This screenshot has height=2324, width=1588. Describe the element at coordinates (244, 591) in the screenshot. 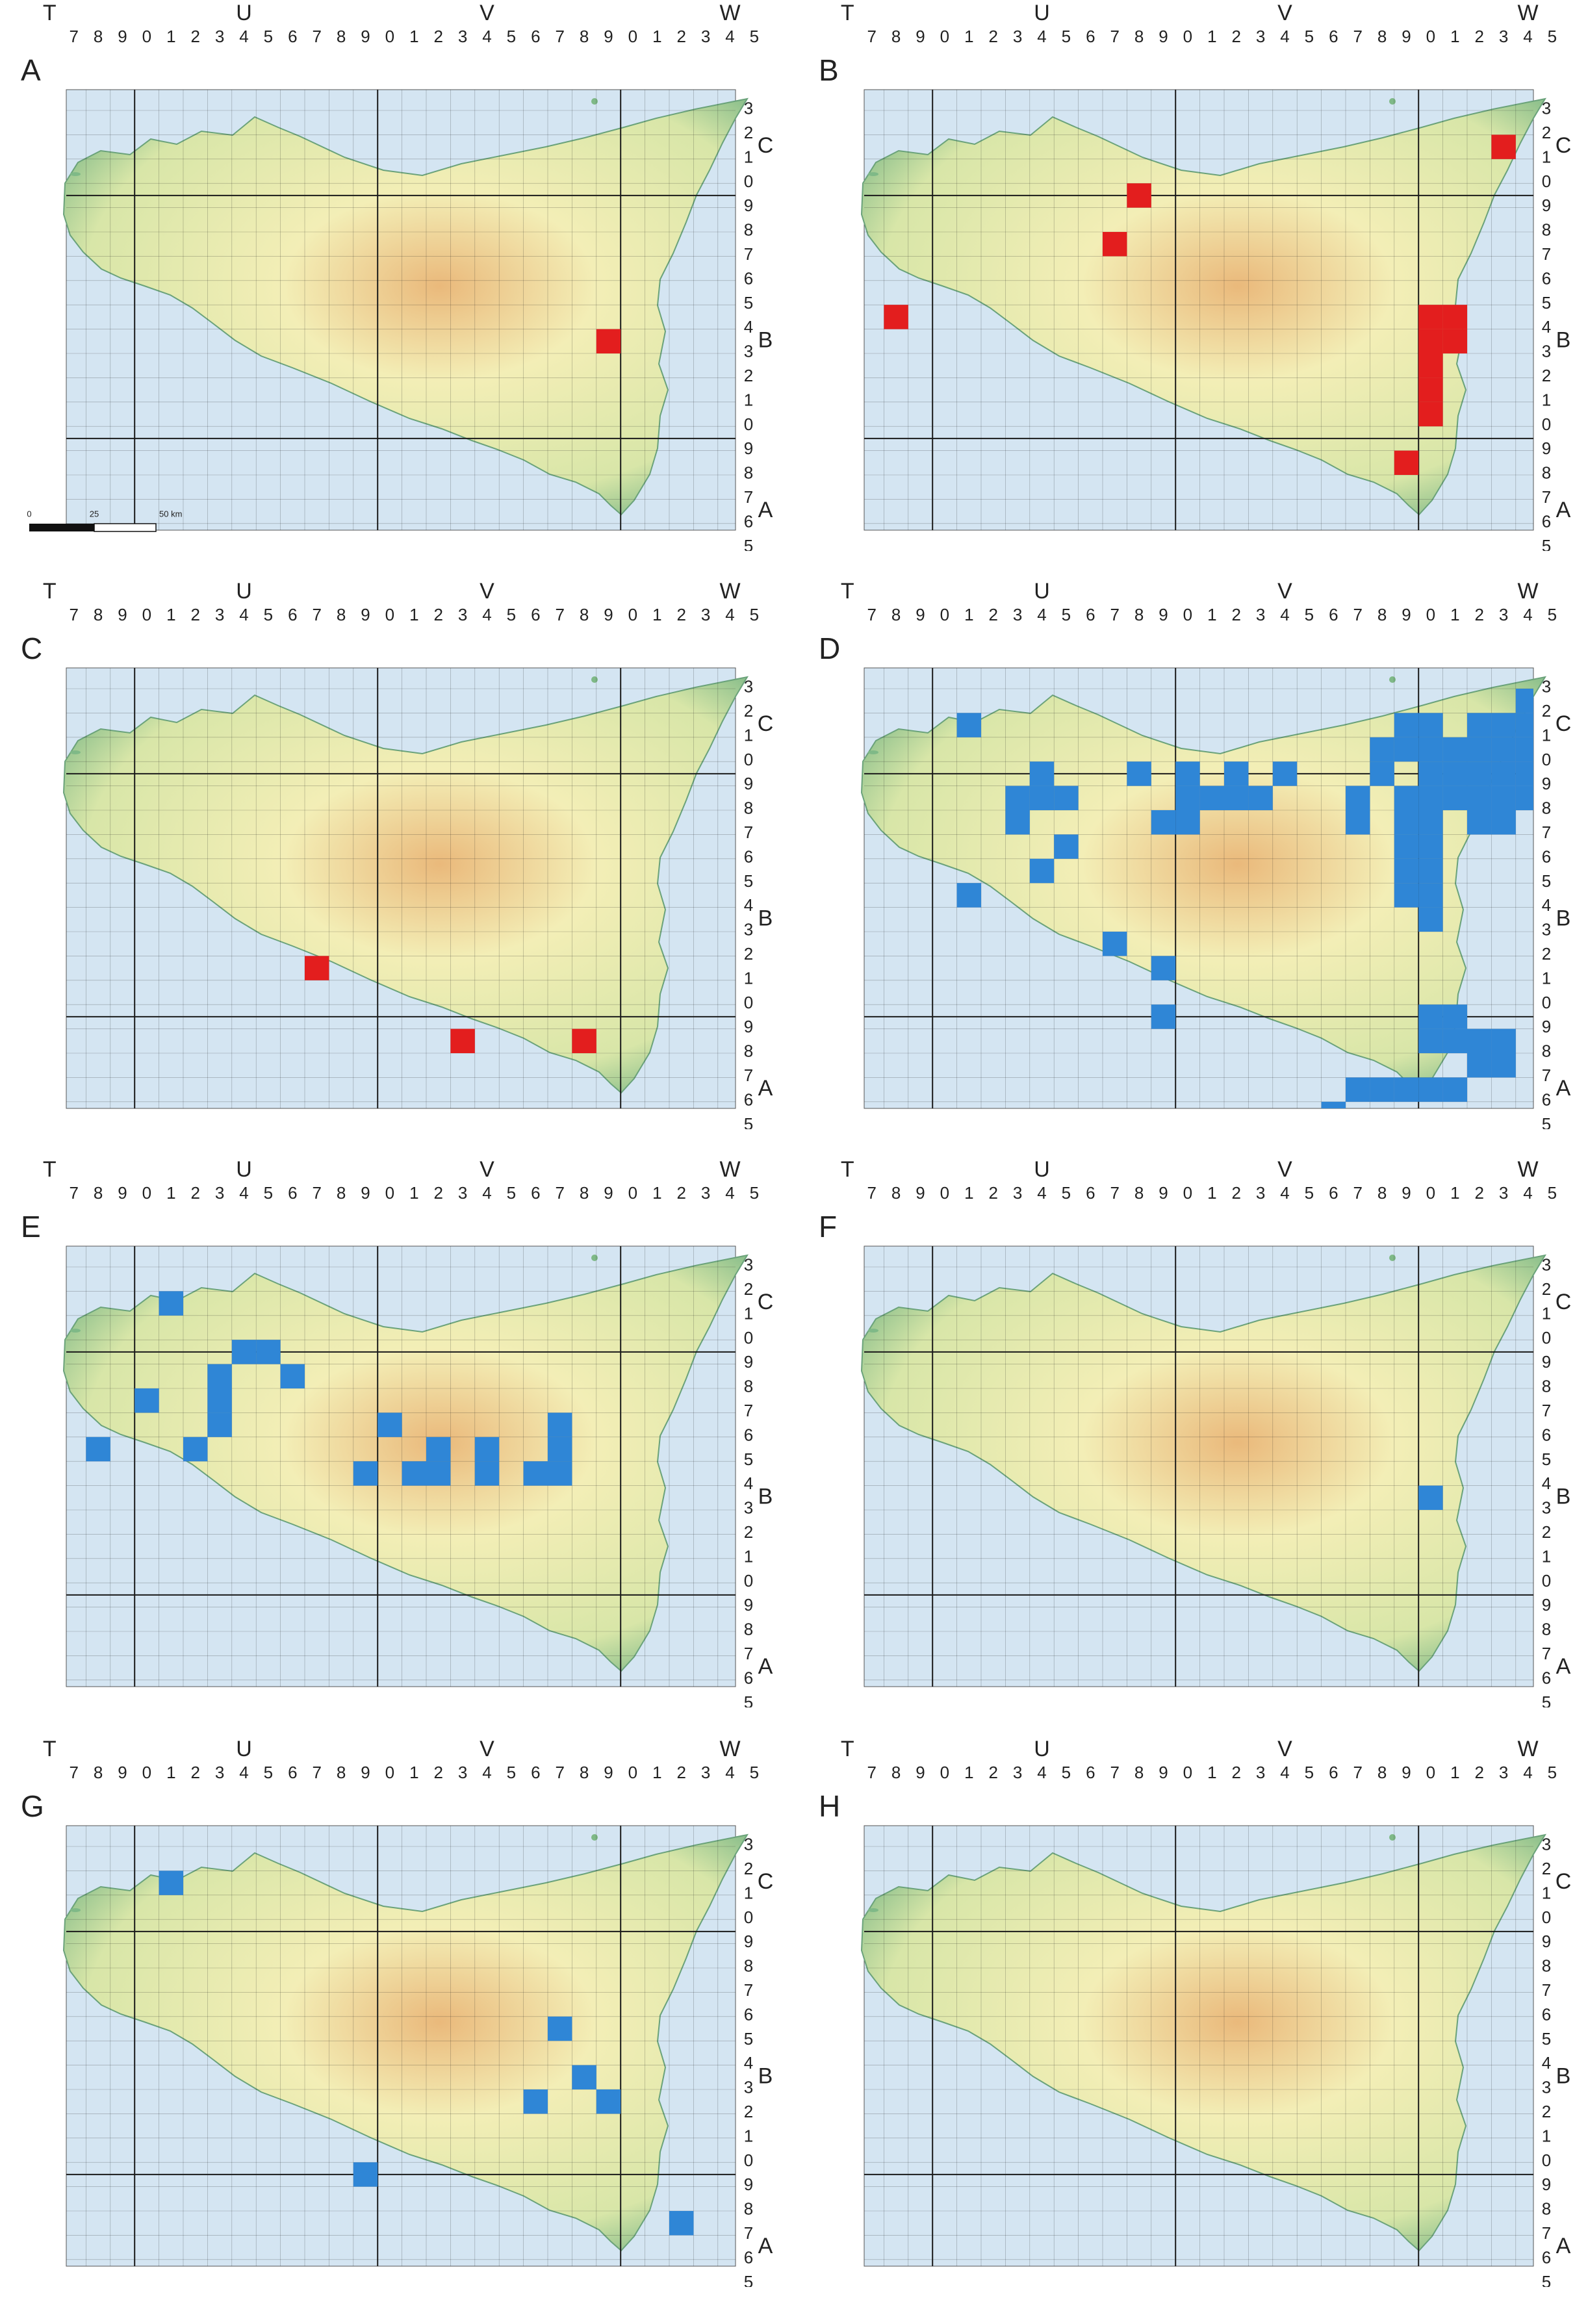

I see `zone-letter-u: U` at that location.